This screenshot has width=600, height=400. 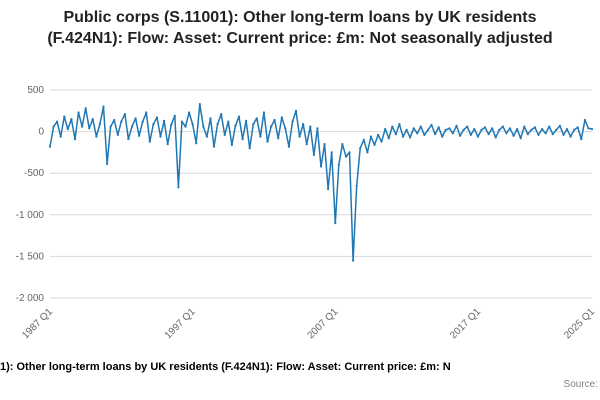 I want to click on y-axis-tick-label: 500, so click(x=35, y=90).